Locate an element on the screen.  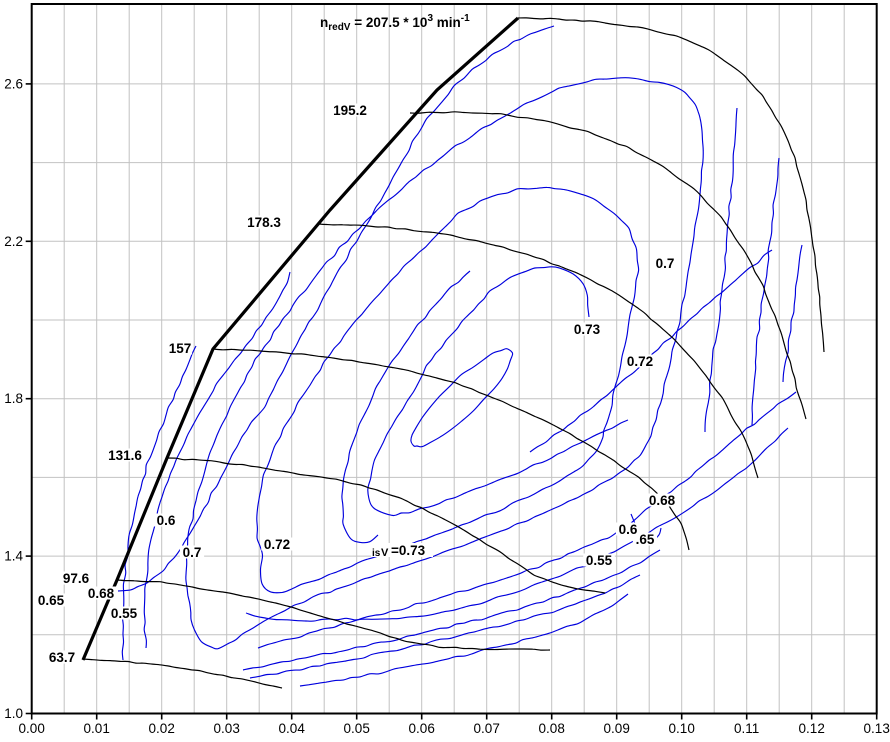
svg-text: 2.6 is located at coordinates (13, 83).